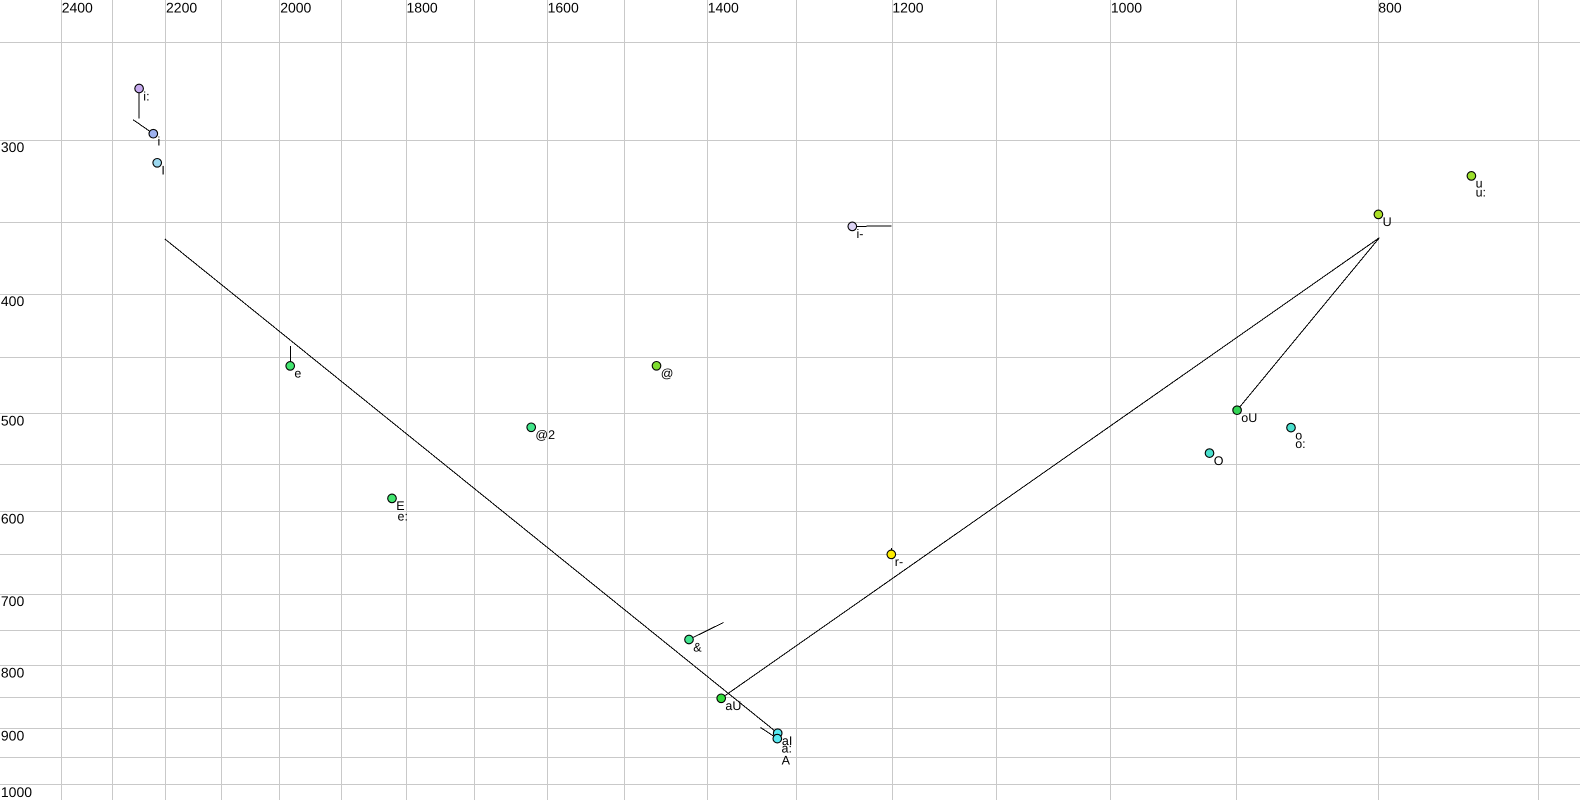 The height and width of the screenshot is (800, 1580). I want to click on svg-text: I, so click(162, 171).